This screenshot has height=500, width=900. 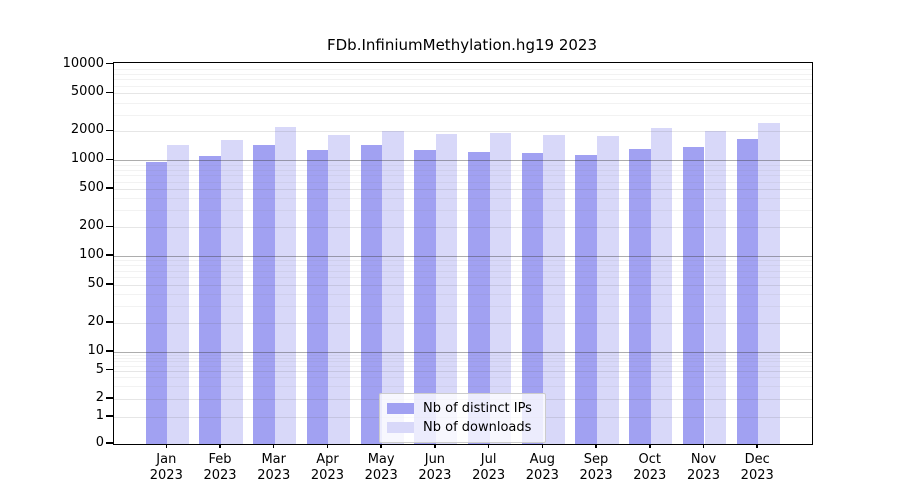 I want to click on bar-downloads-oct, so click(x=661, y=285).